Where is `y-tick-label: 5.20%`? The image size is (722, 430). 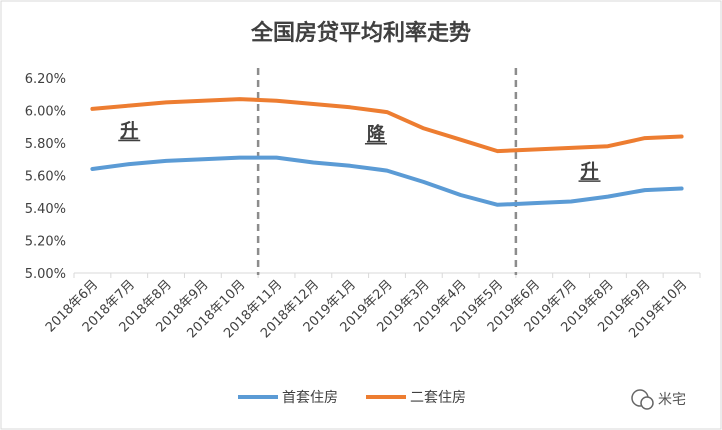
y-tick-label: 5.20% is located at coordinates (45, 242).